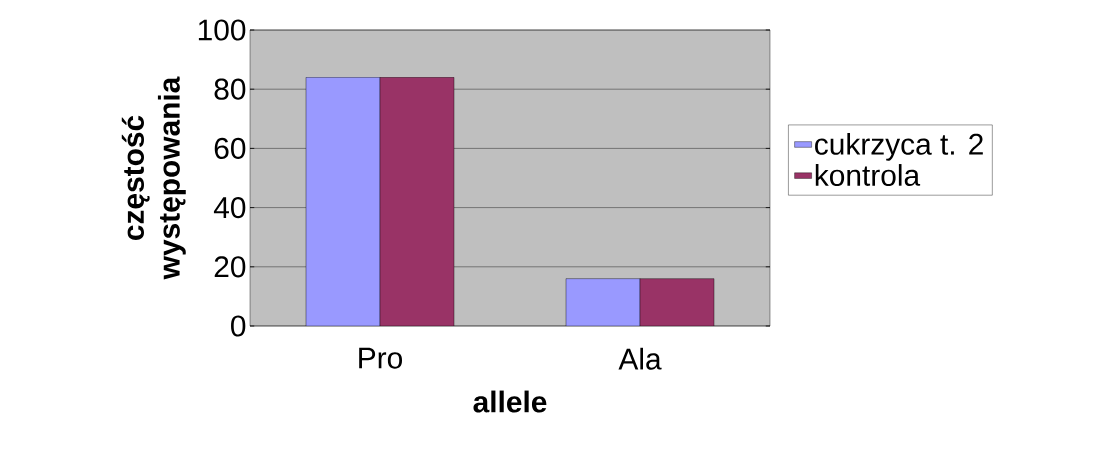 The image size is (1108, 461). Describe the element at coordinates (230, 148) in the screenshot. I see `y-tick-label: 60` at that location.